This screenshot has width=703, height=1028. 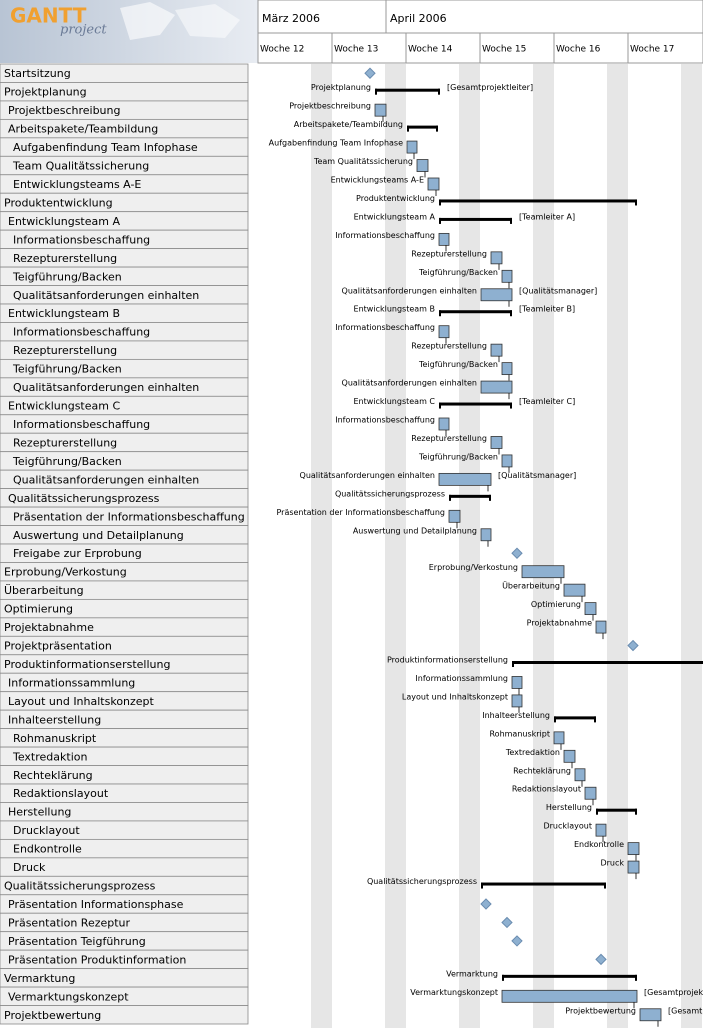 What do you see at coordinates (472, 973) in the screenshot?
I see `bar-label: Vermarktung` at bounding box center [472, 973].